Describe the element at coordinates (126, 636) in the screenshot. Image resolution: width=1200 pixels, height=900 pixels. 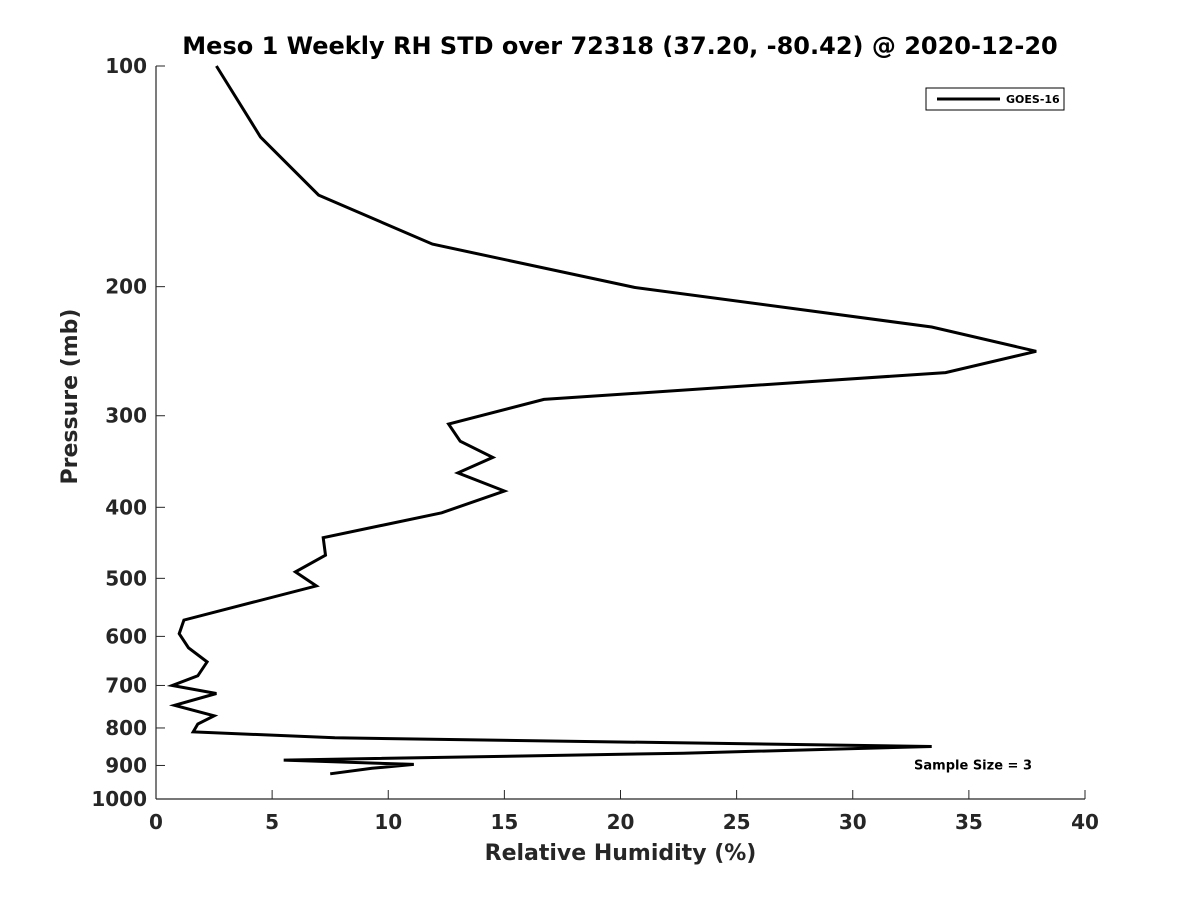
I see `y-tick-label: 600` at that location.